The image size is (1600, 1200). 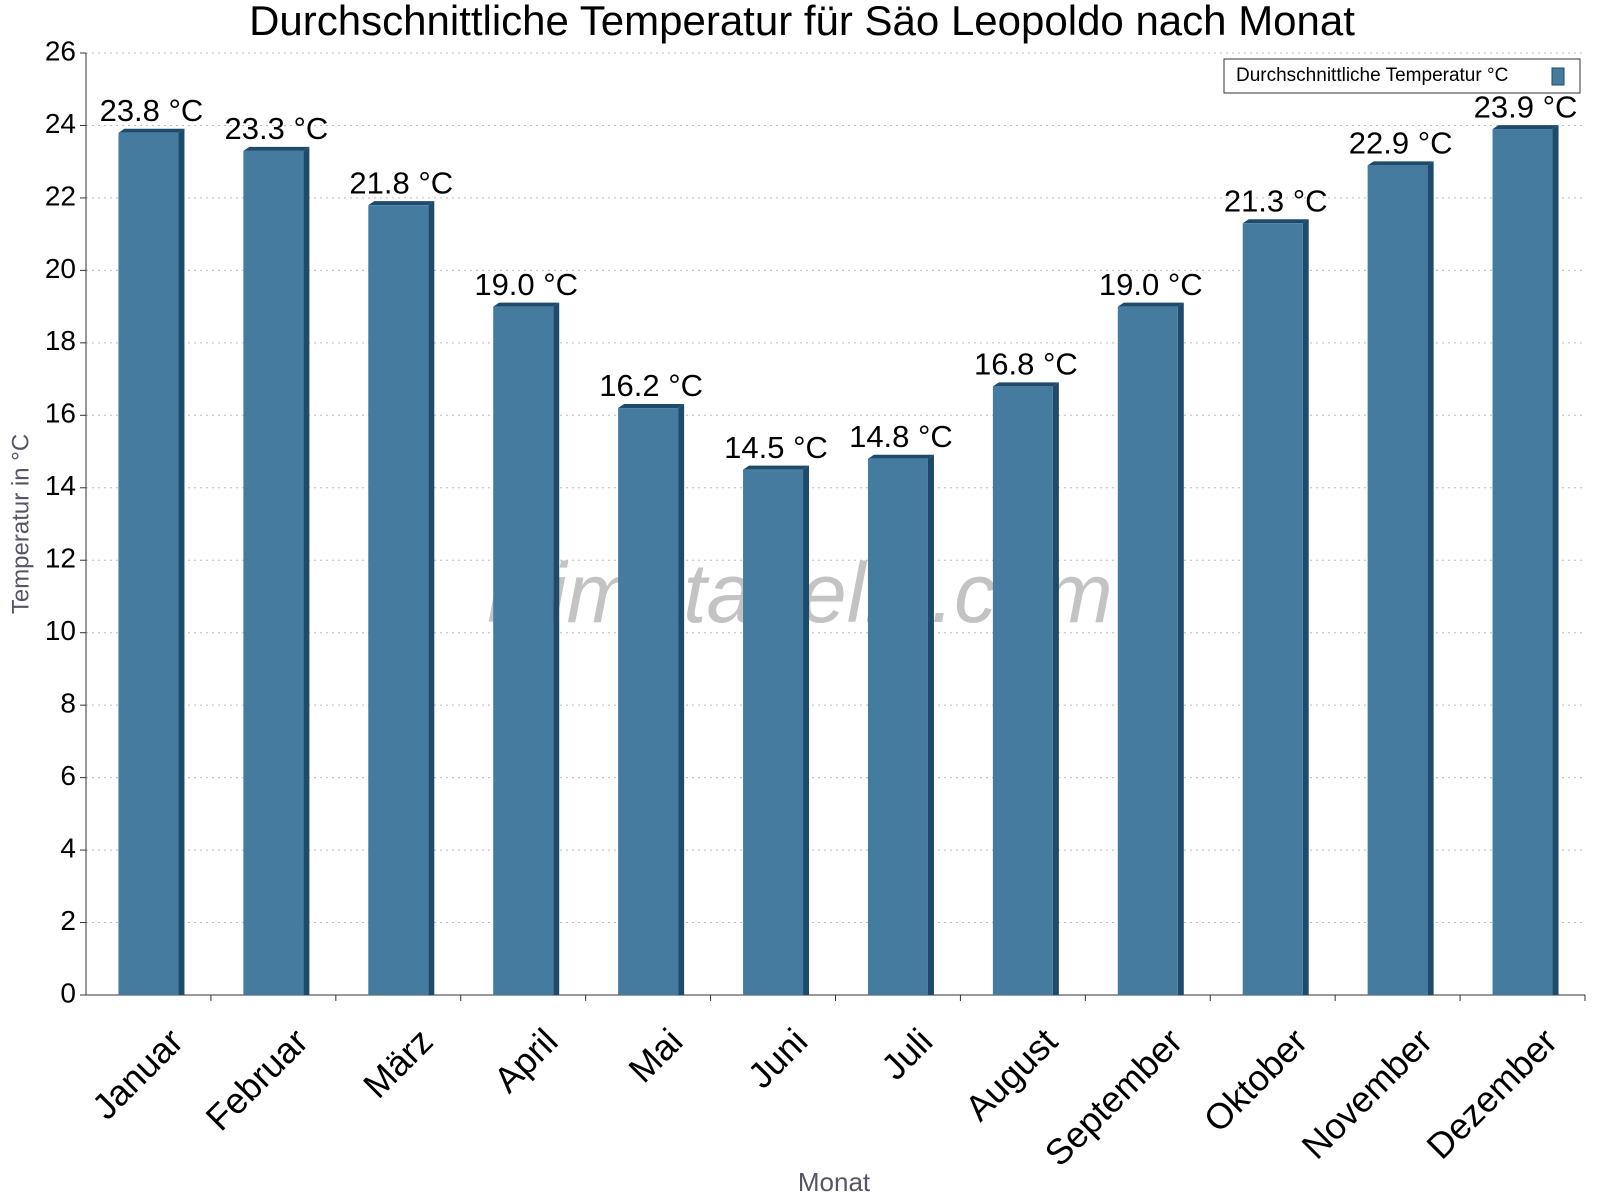 What do you see at coordinates (776, 447) in the screenshot?
I see `value-label: 14.5 °C` at bounding box center [776, 447].